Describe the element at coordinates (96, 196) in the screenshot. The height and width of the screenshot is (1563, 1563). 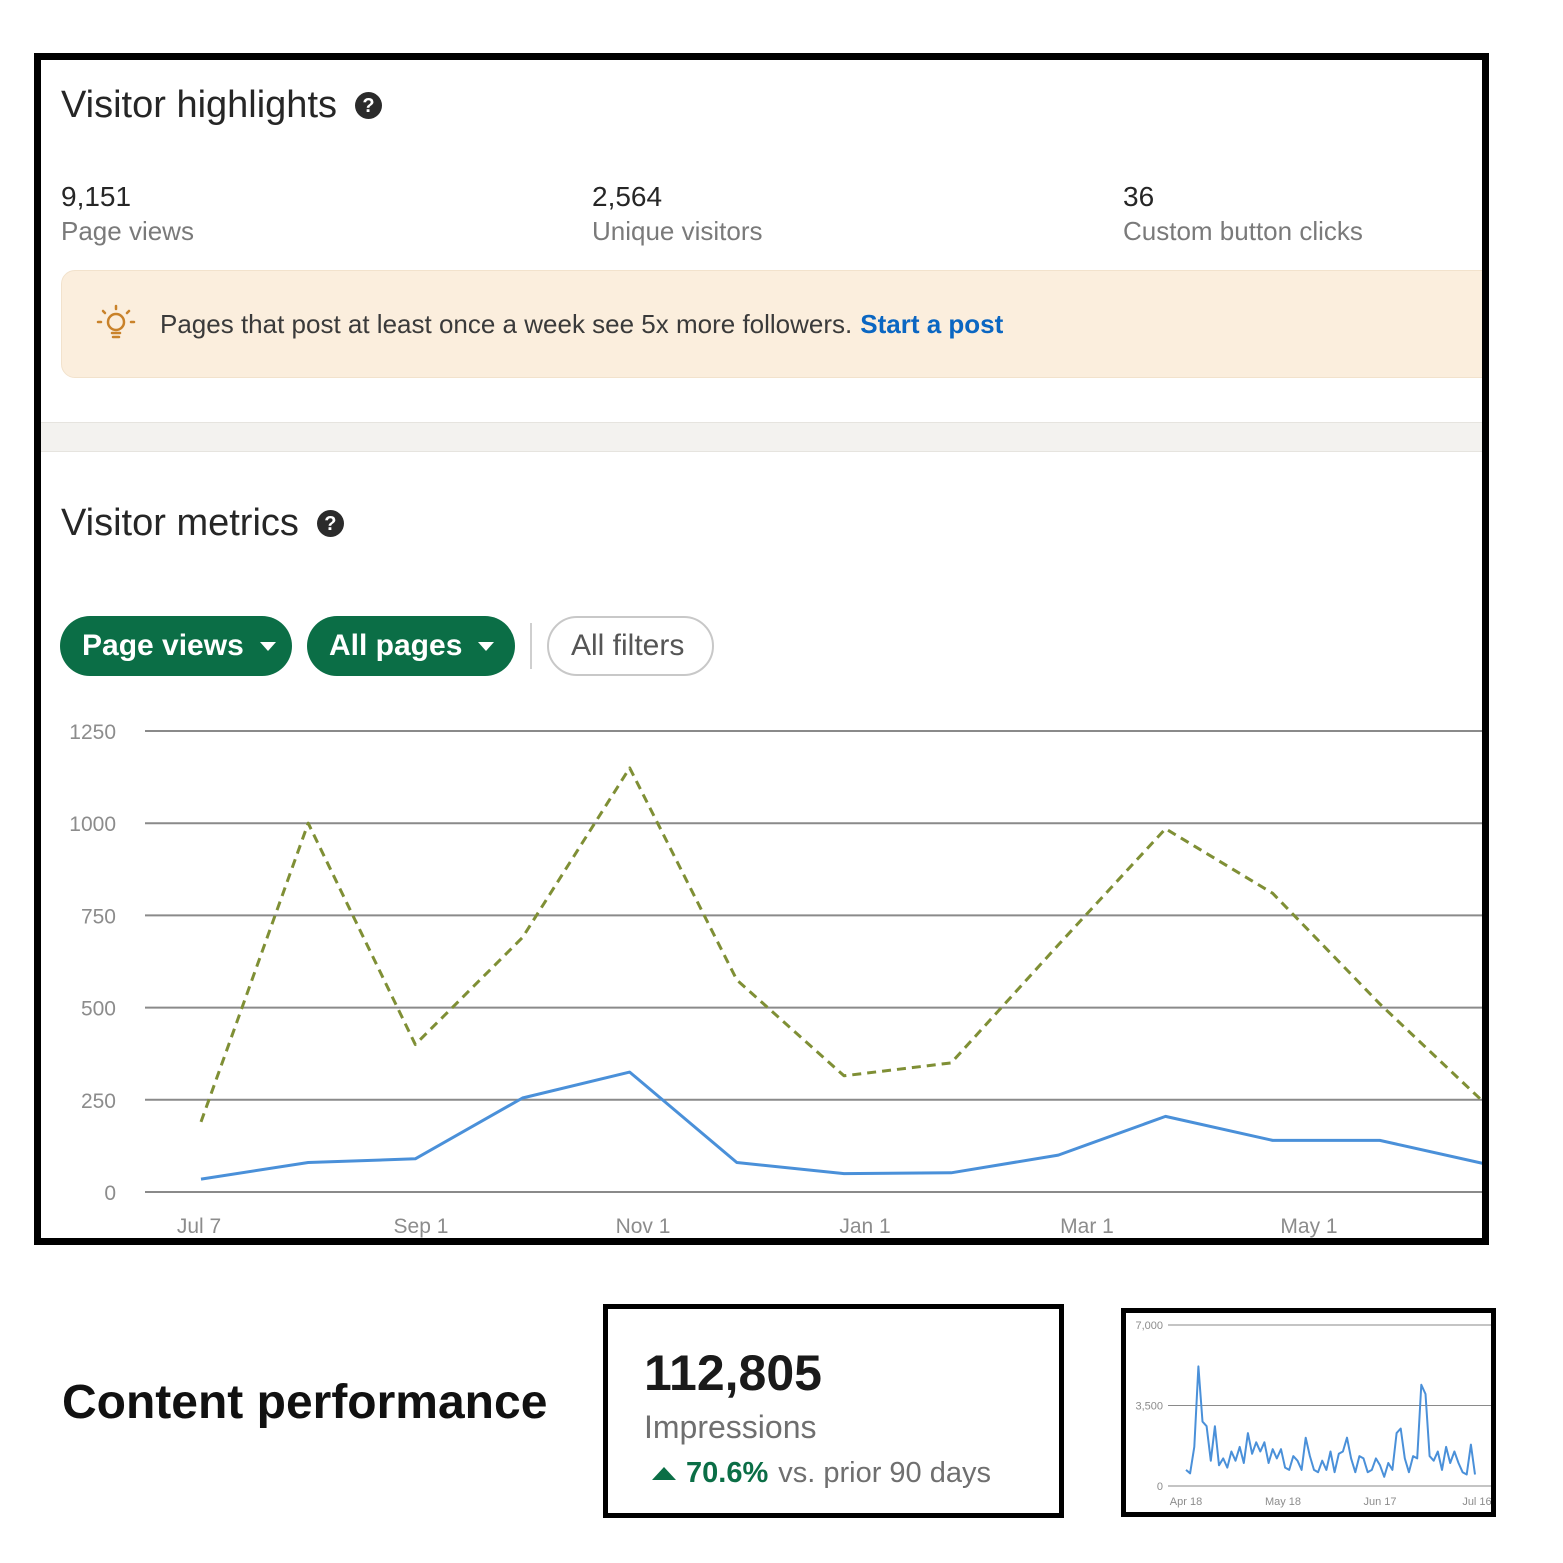
I see `stat-value: 9,151` at that location.